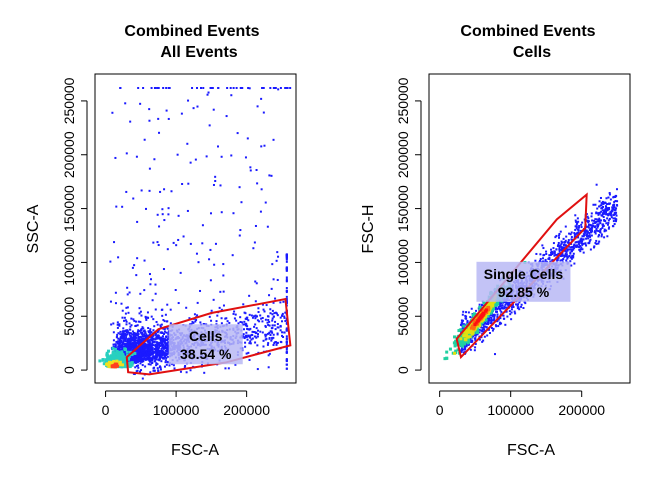 Image resolution: width=672 pixels, height=485 pixels. What do you see at coordinates (69, 100) in the screenshot?
I see `y-tick-label: 250000` at bounding box center [69, 100].